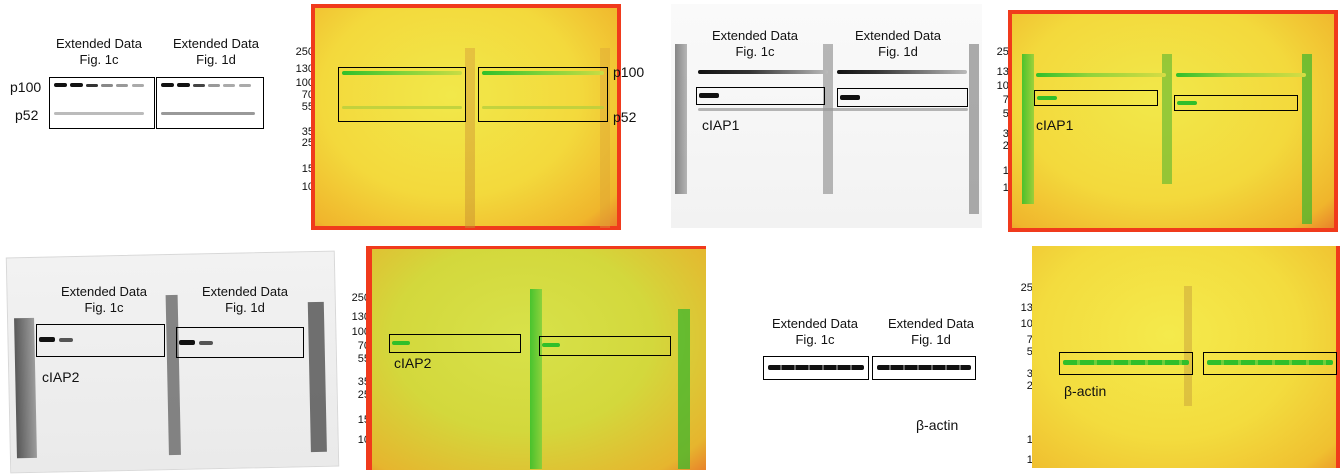 This screenshot has width=1342, height=474. What do you see at coordinates (455, 343) in the screenshot?
I see `crop-box-ciap2-color-left` at bounding box center [455, 343].